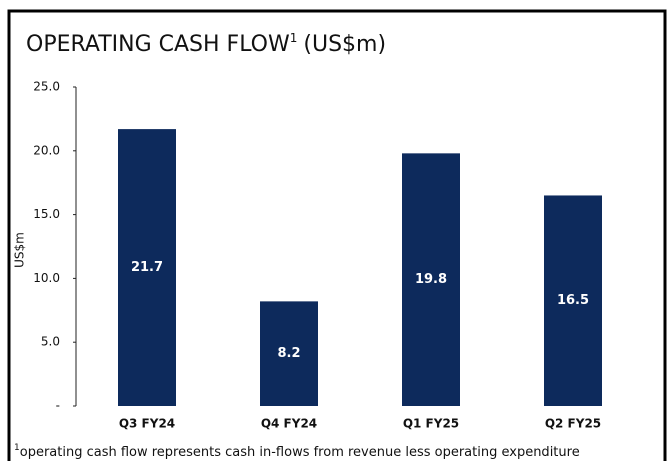 The image size is (667, 461). What do you see at coordinates (46, 150) in the screenshot?
I see `y-tick-label: 20.0` at bounding box center [46, 150].